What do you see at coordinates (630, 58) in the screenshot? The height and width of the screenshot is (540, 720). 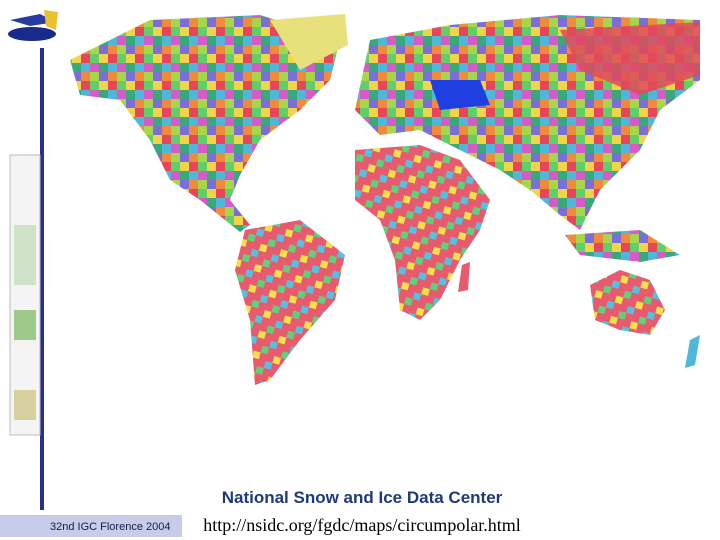 I see `siberia` at bounding box center [630, 58].